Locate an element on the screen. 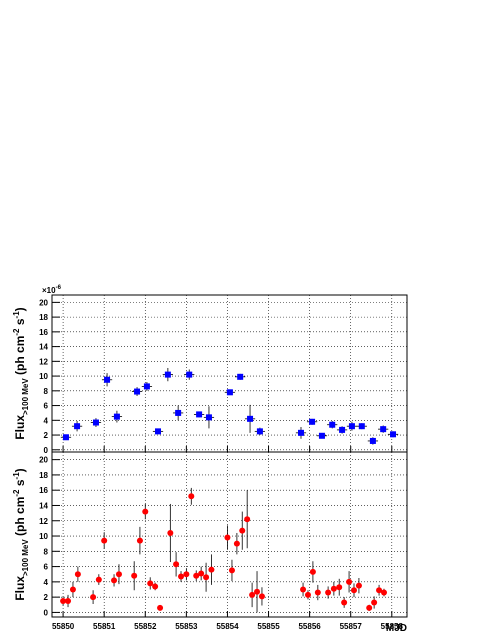  y-tick-label: 20 is located at coordinates (43, 302).